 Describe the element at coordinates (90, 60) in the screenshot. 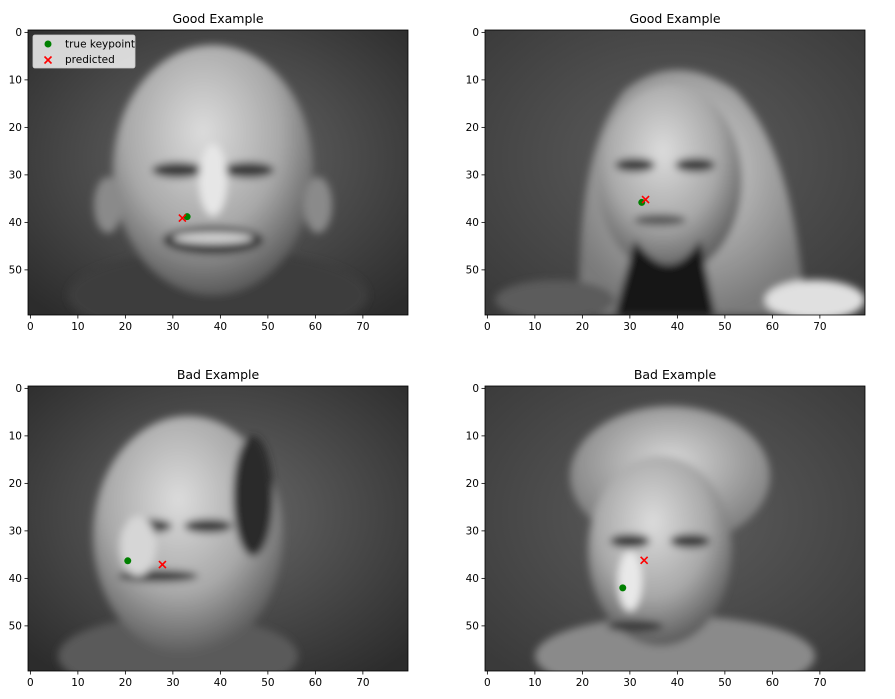

I see `legend-pred-label: predicted` at that location.